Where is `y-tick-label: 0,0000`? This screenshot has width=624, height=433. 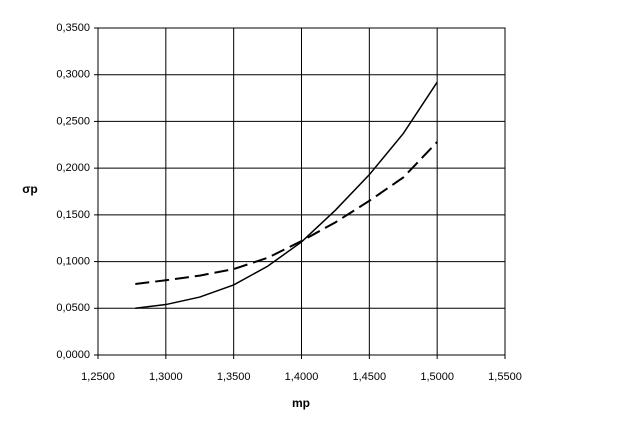
y-tick-label: 0,0000 is located at coordinates (73, 355).